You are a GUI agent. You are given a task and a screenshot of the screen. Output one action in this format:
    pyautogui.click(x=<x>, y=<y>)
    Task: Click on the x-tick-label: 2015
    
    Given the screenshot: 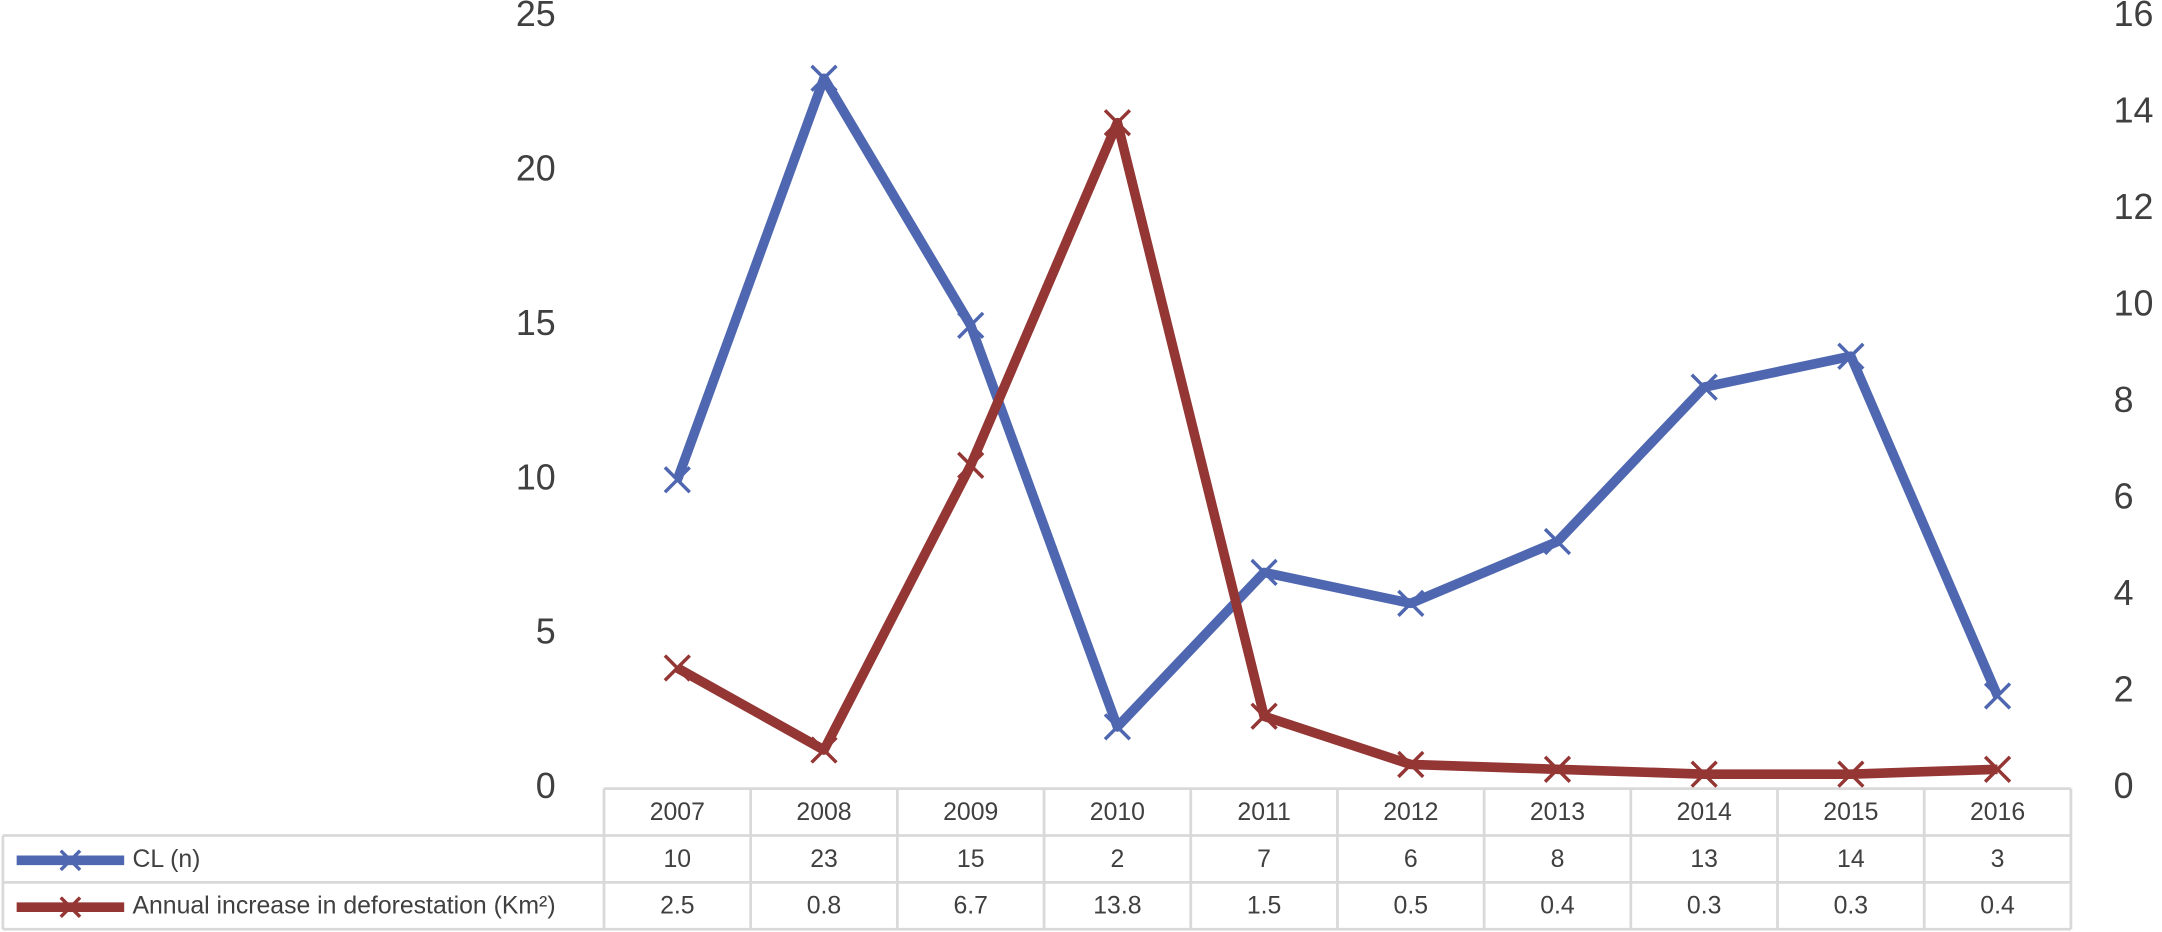 What is the action you would take?
    pyautogui.click(x=1850, y=812)
    